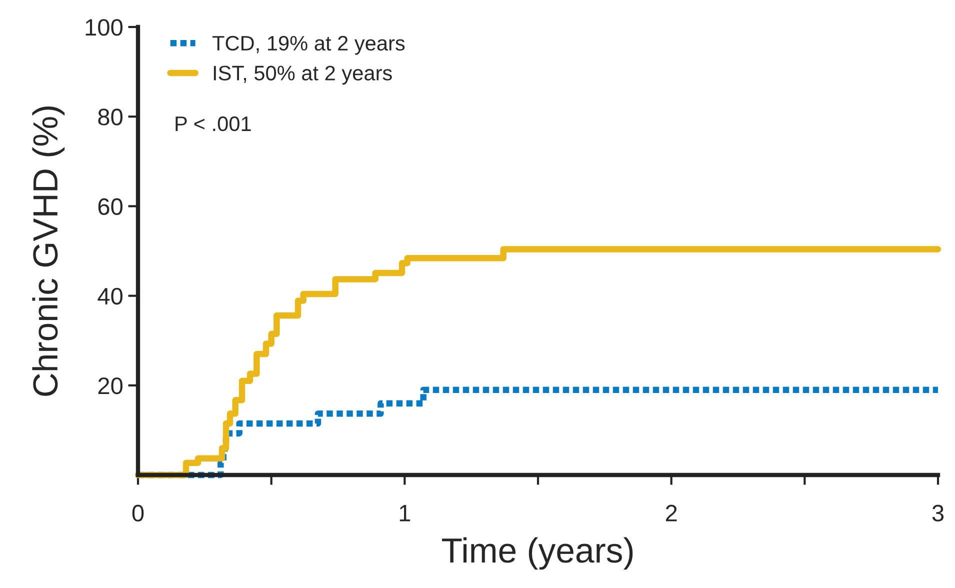 This screenshot has height=588, width=955. Describe the element at coordinates (303, 75) in the screenshot. I see `legend-label: IST, 50% at 2 years` at that location.